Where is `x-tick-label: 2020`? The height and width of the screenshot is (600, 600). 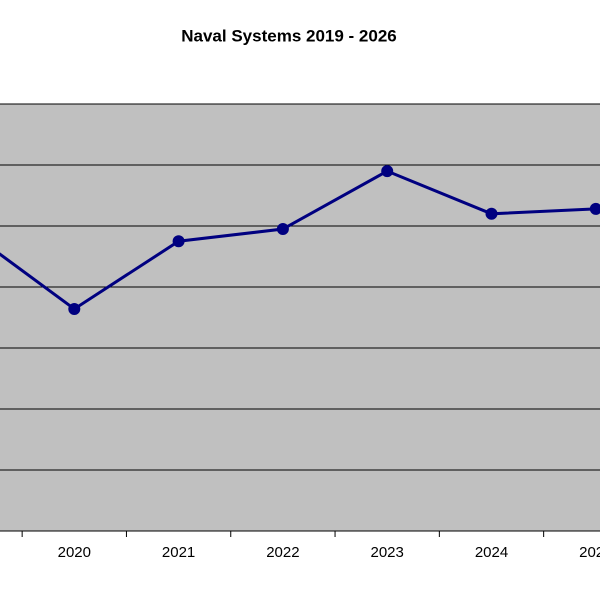 x-tick-label: 2020 is located at coordinates (74, 552).